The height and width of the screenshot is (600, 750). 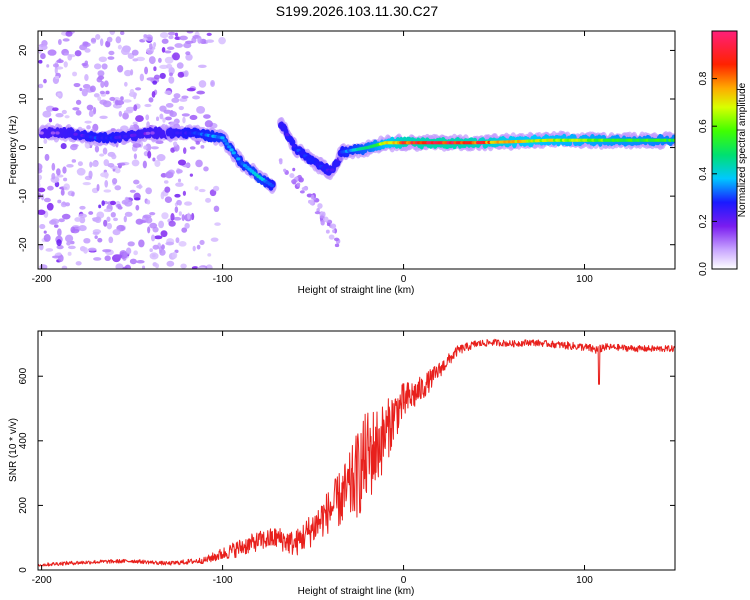 I want to click on spectrogram-y-tick-label: 10, so click(x=23, y=99).